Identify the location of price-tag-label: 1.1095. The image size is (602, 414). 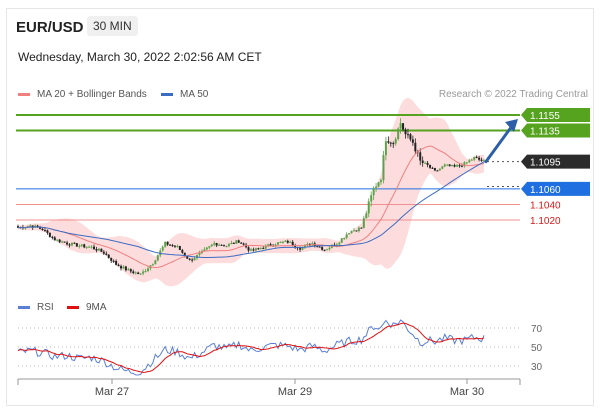
(545, 163).